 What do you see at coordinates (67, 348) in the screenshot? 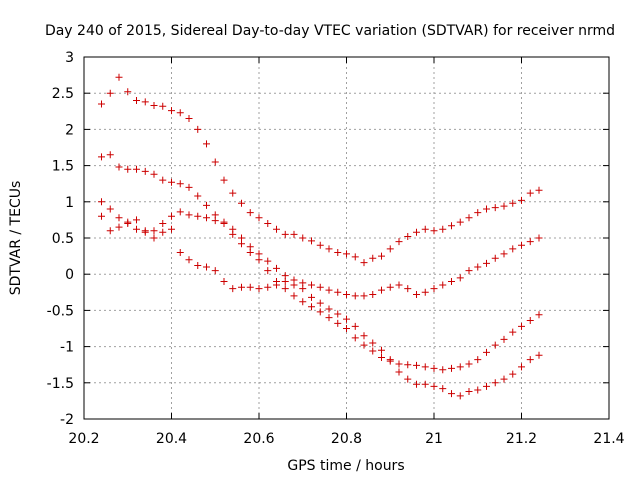
I see `y-tick-label: -1` at bounding box center [67, 348].